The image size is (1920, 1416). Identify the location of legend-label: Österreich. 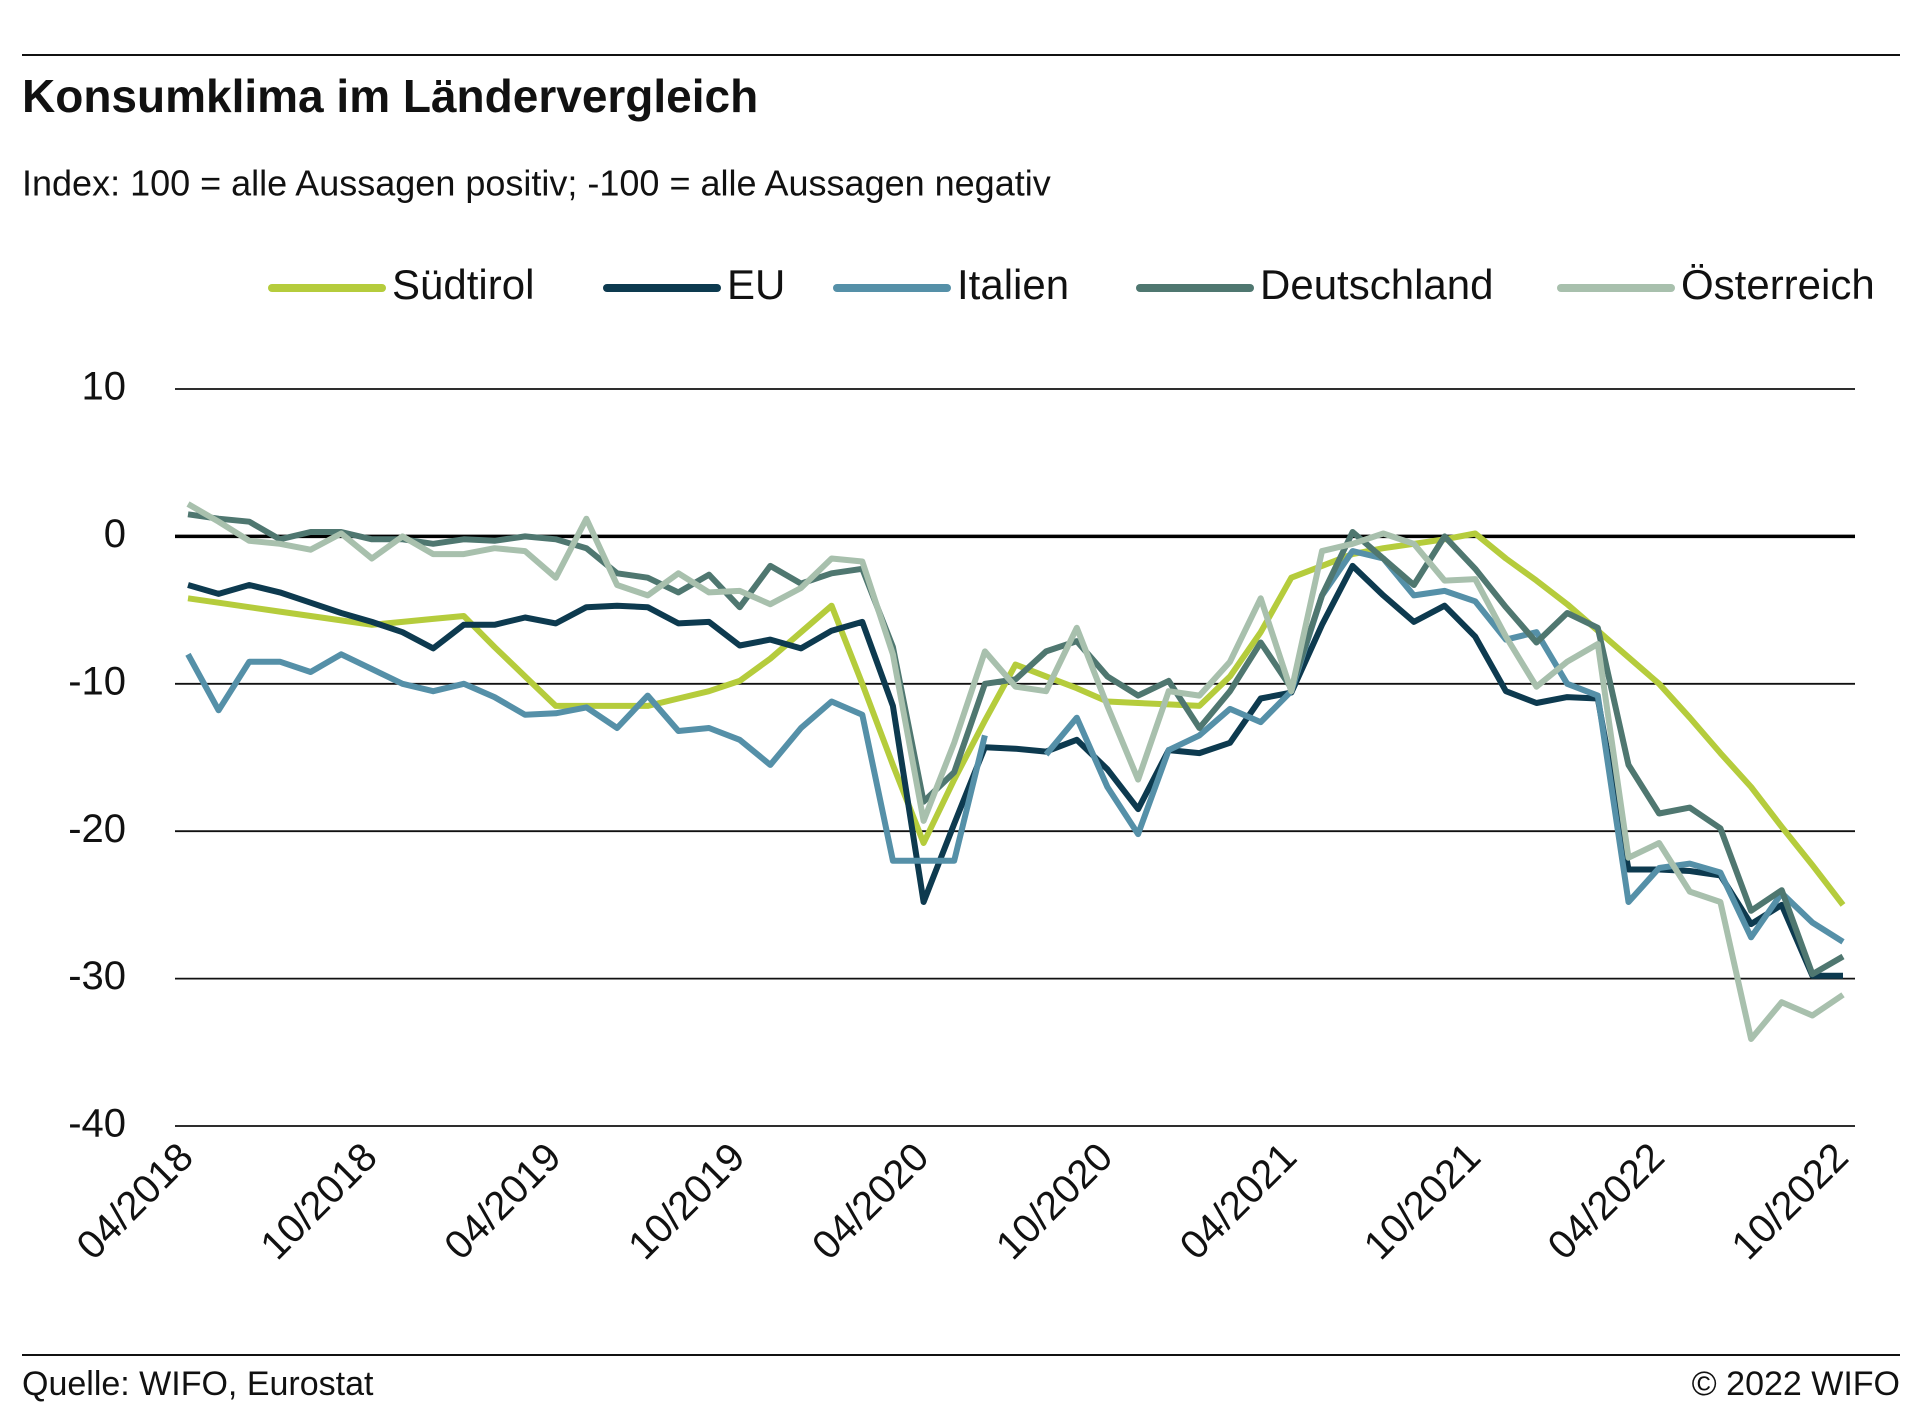
(1778, 284).